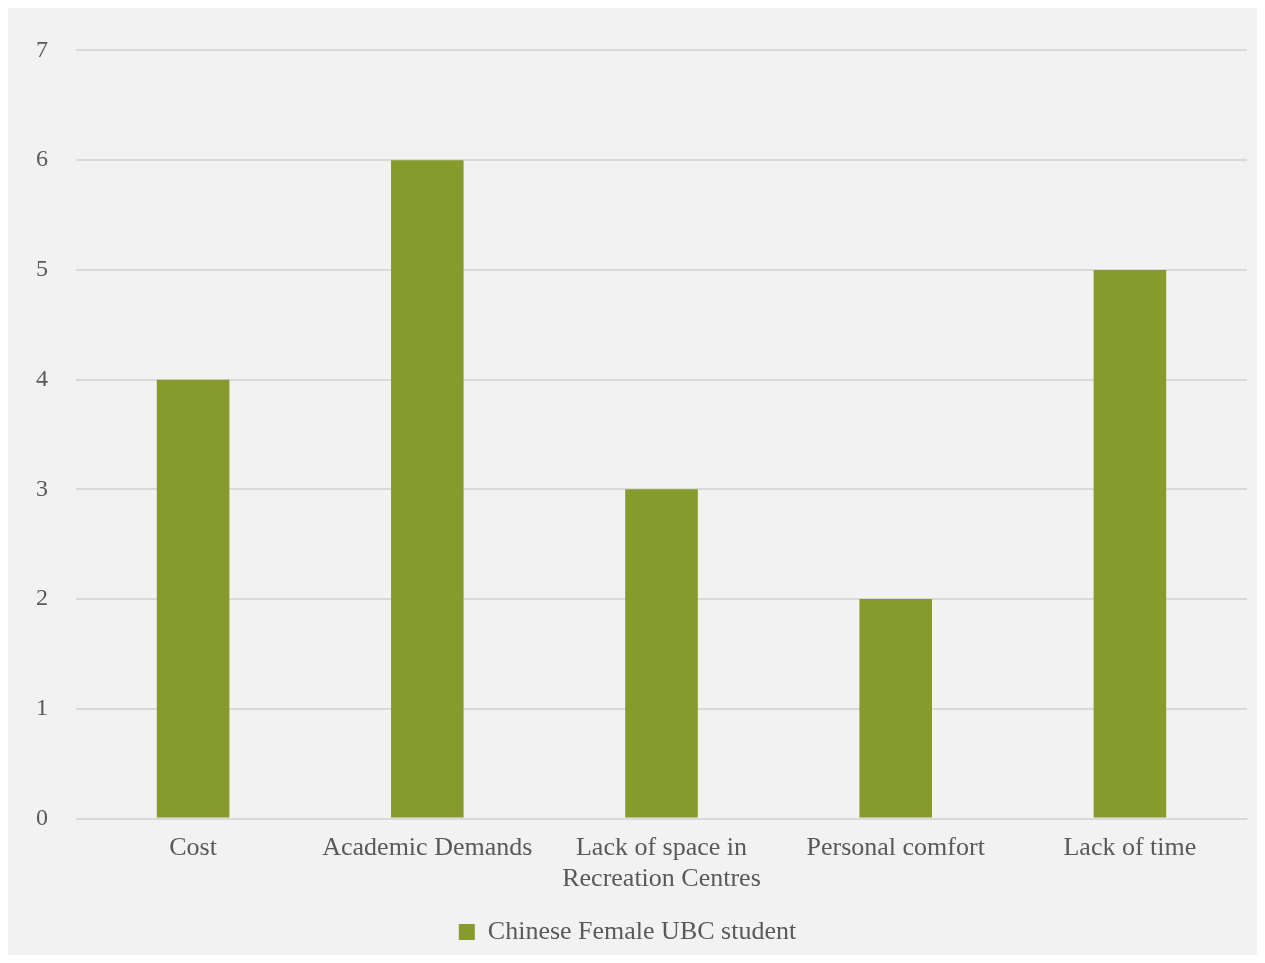 The height and width of the screenshot is (963, 1265). Describe the element at coordinates (427, 847) in the screenshot. I see `x-tick-label: Academic Demands` at that location.